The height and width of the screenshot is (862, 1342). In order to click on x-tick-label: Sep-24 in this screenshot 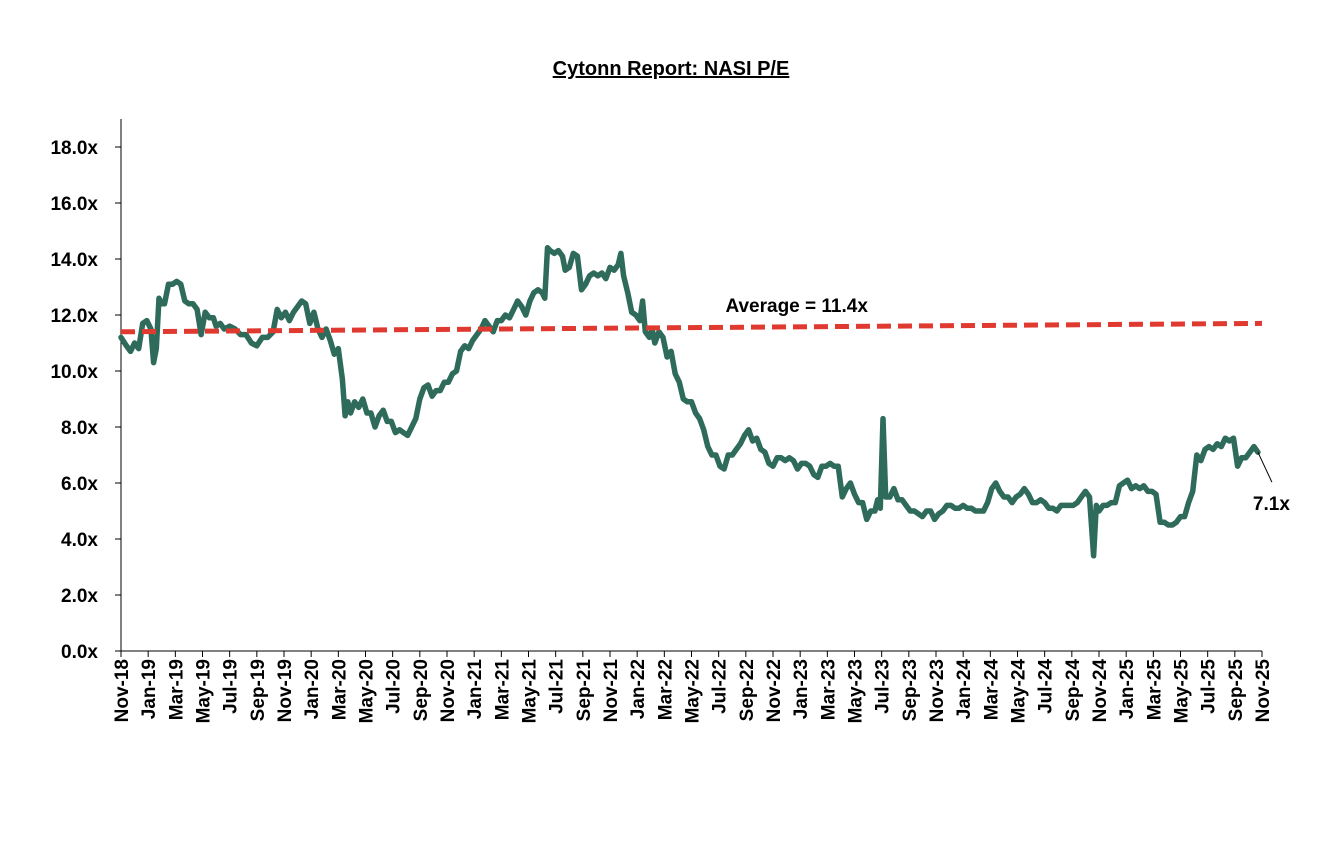, I will do `click(1073, 690)`.